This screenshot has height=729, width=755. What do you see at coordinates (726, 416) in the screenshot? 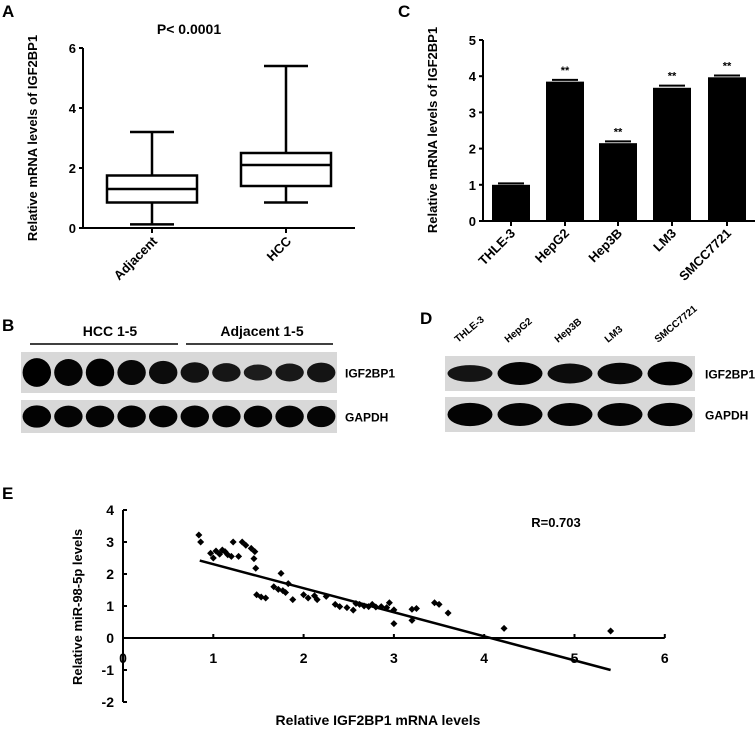
I see `blot-row-label: GAPDH` at bounding box center [726, 416].